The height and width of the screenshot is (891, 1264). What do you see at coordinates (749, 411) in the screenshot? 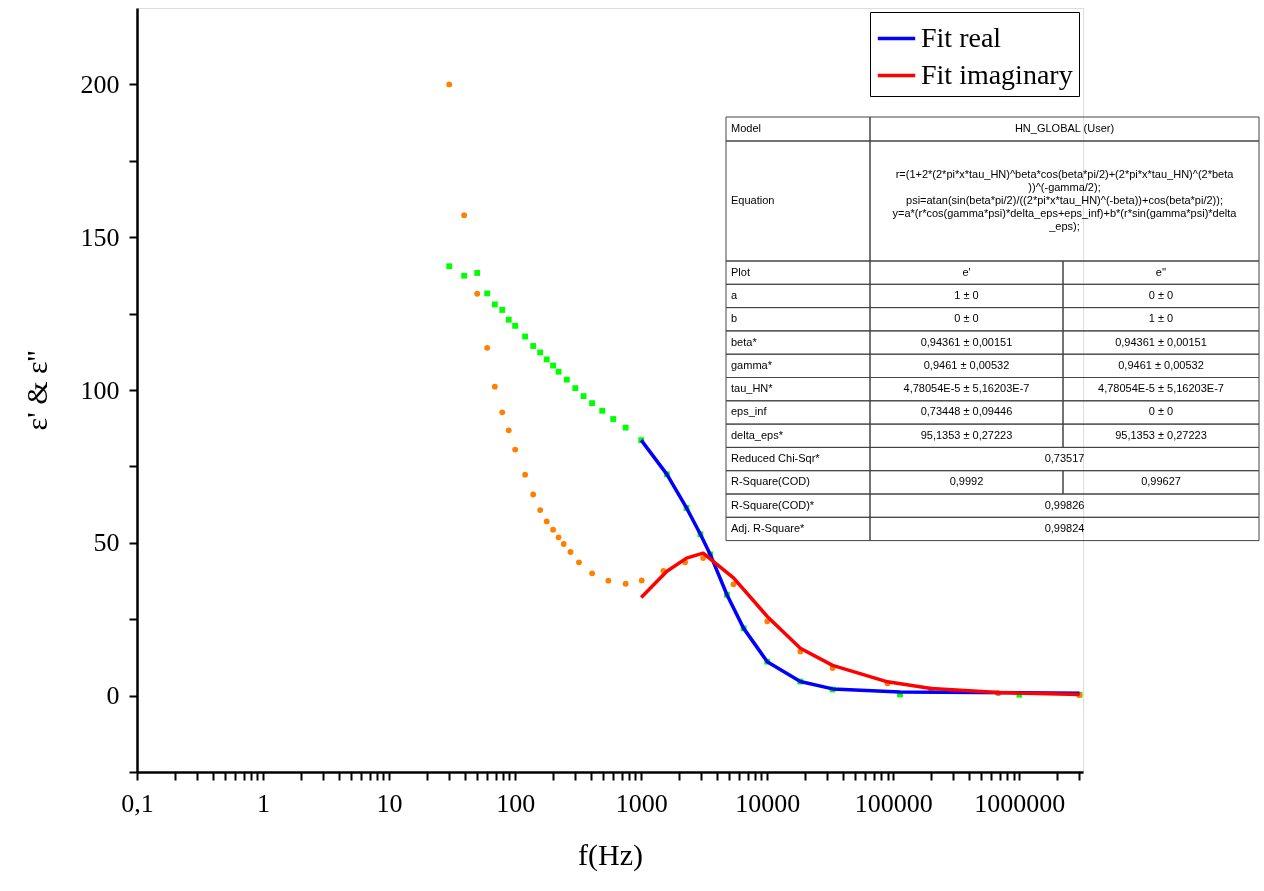
I see `annotation: eps_inf` at bounding box center [749, 411].